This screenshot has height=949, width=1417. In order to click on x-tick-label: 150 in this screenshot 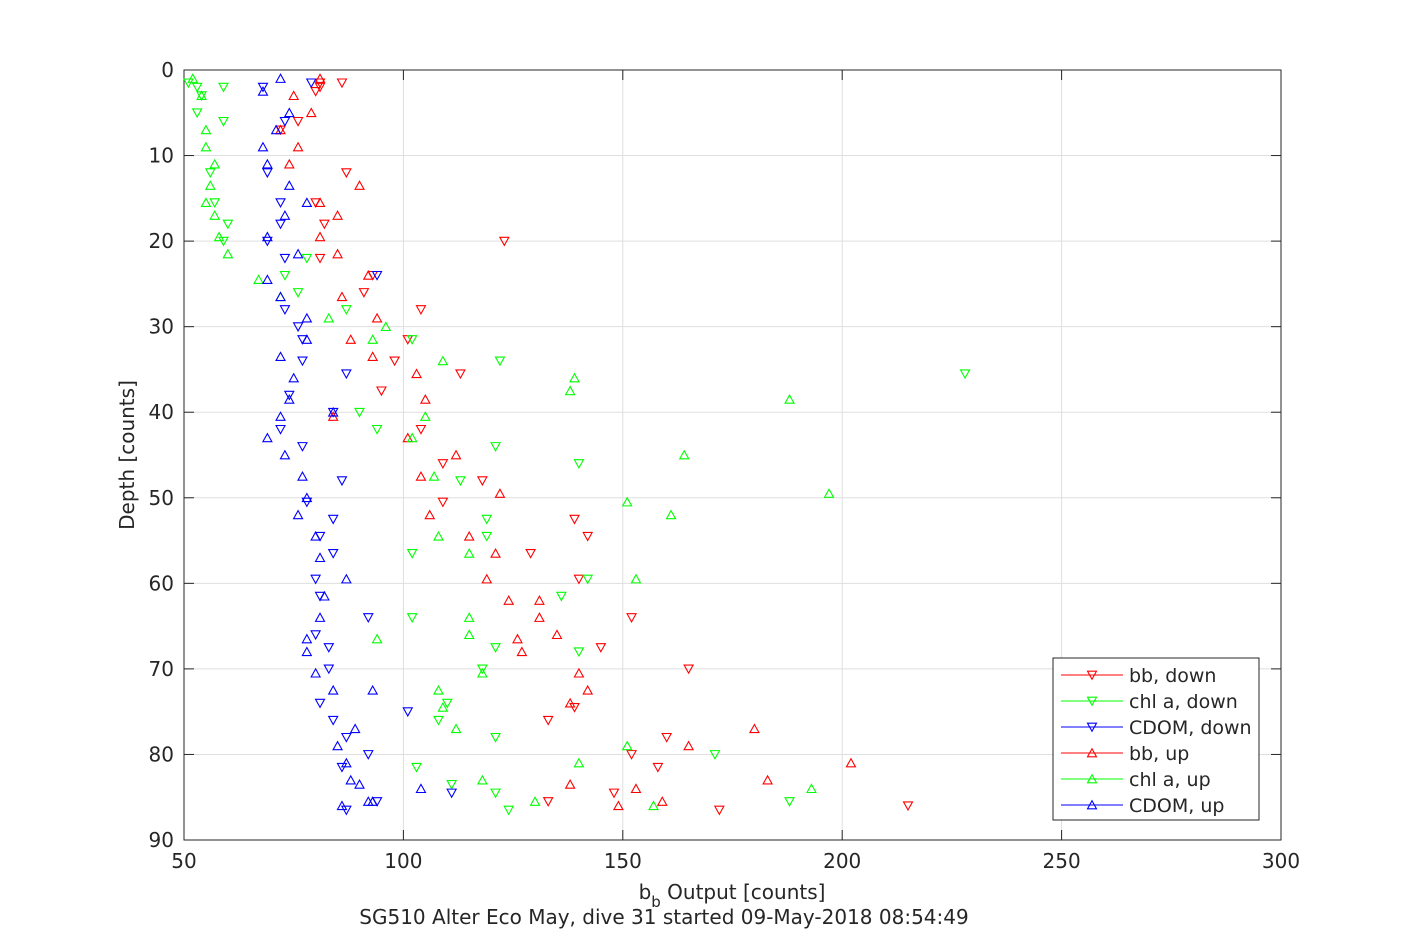, I will do `click(623, 861)`.